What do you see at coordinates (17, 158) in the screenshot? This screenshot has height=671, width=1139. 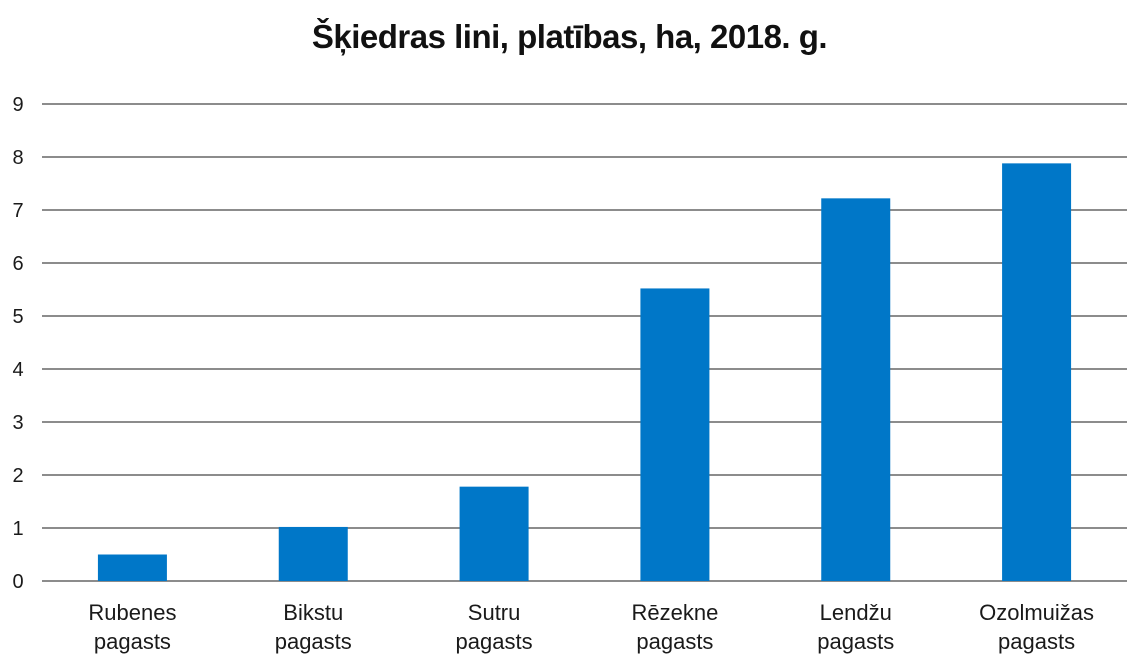 I see `y-tick-label: 8` at bounding box center [17, 158].